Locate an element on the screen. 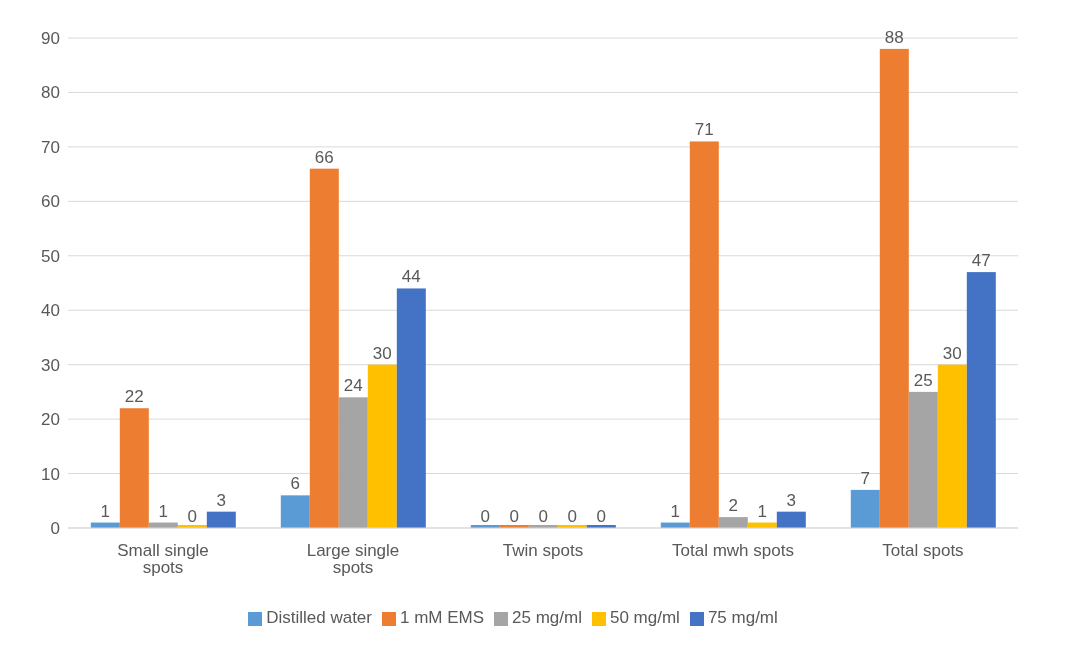  y-tick-label: 60 is located at coordinates (50, 202).